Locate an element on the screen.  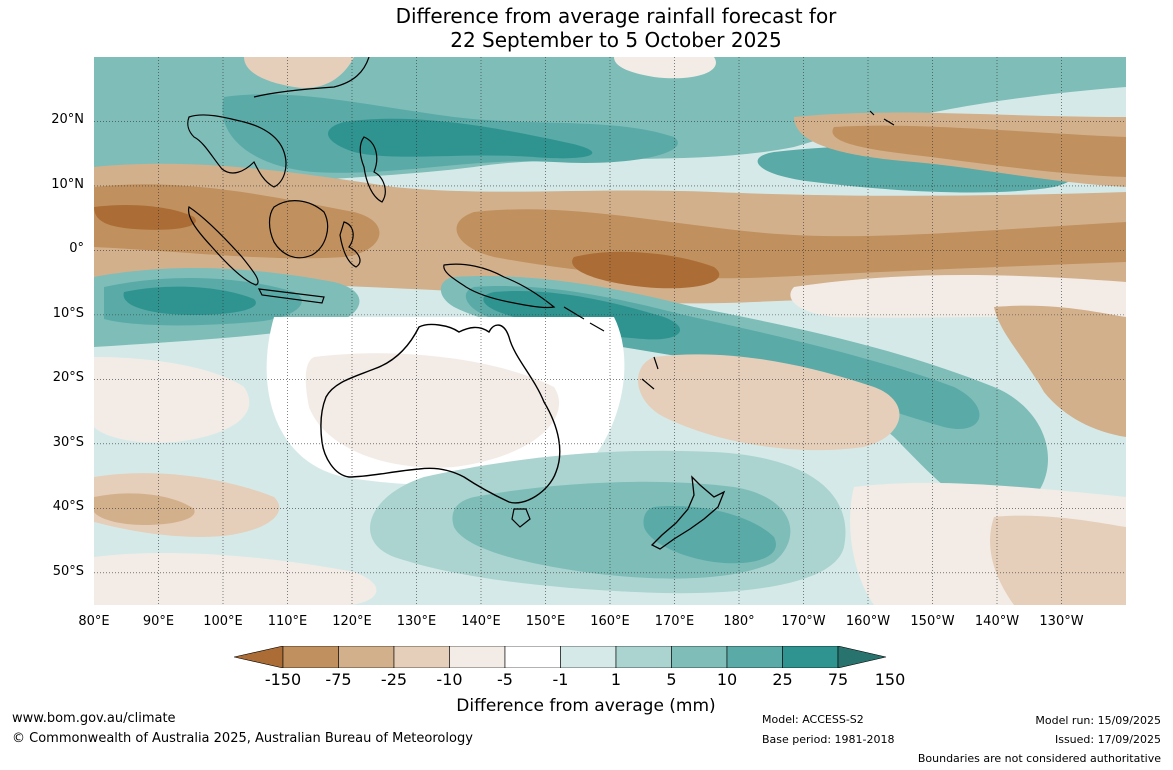
indian-ocean-dry is located at coordinates (172, 400).